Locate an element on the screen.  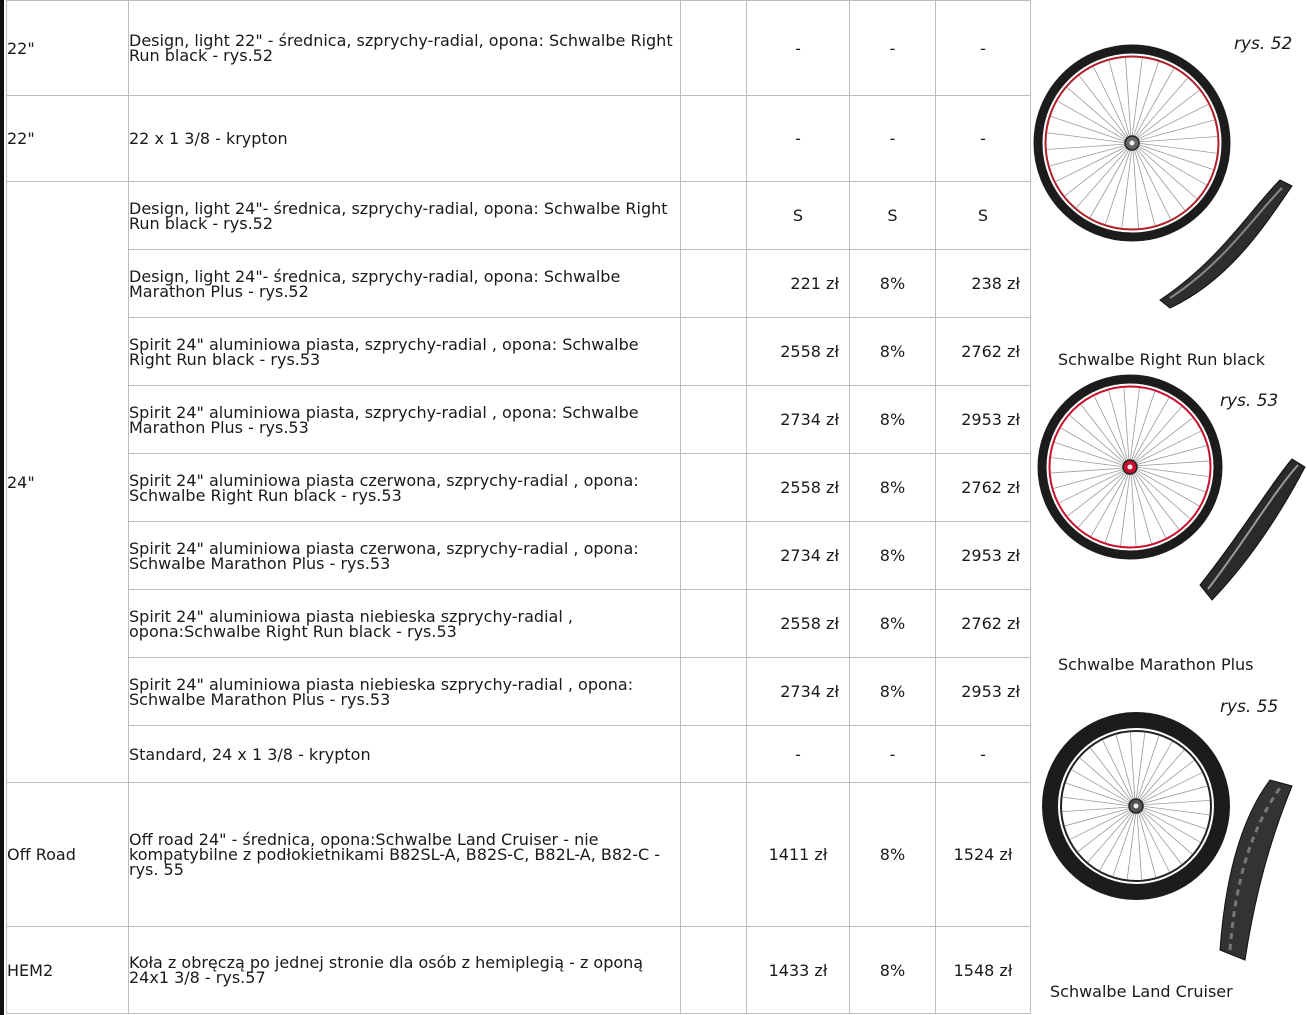
gross-price-cell: - is located at coordinates (983, 754).